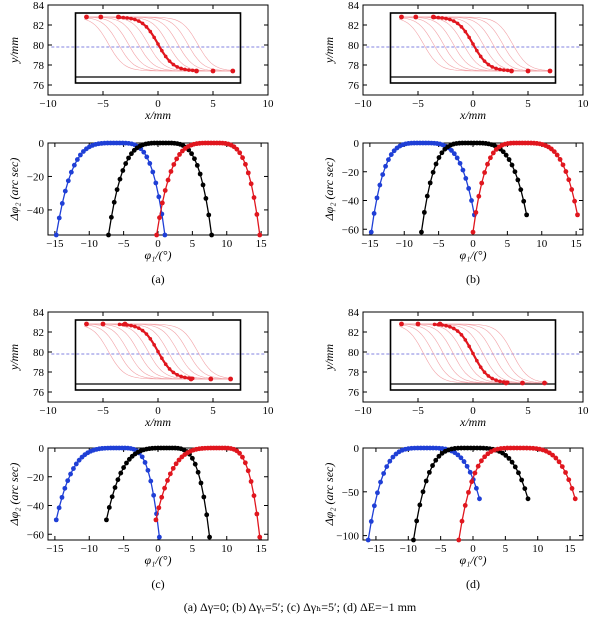 This screenshot has width=600, height=624. I want to click on curve-ylabel: Δφ₂ (arc sec), so click(14, 190).